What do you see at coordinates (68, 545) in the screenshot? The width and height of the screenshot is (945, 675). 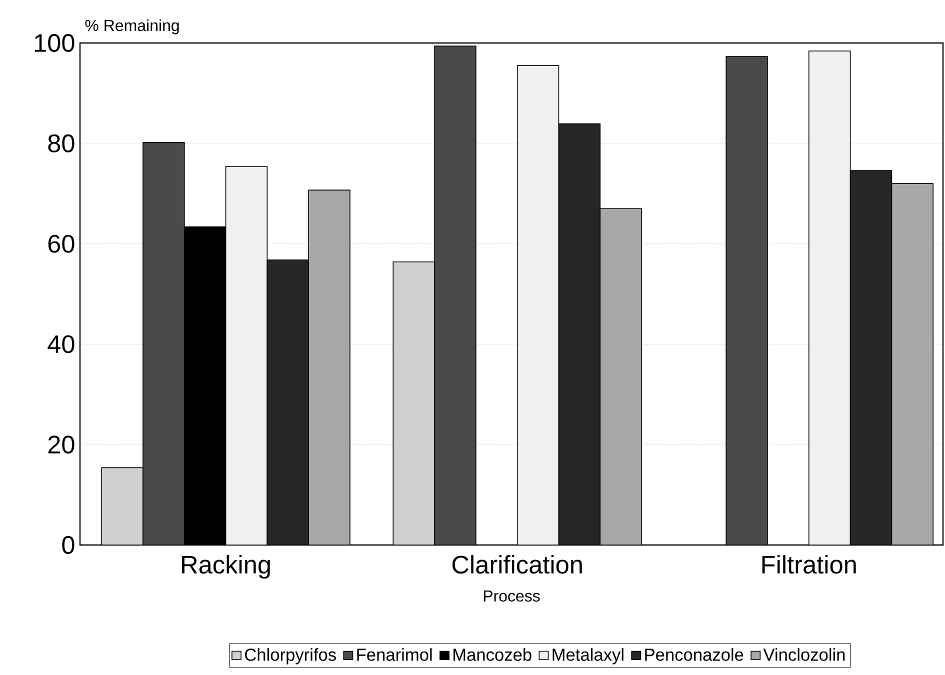 I see `y-tick-label: 0` at bounding box center [68, 545].